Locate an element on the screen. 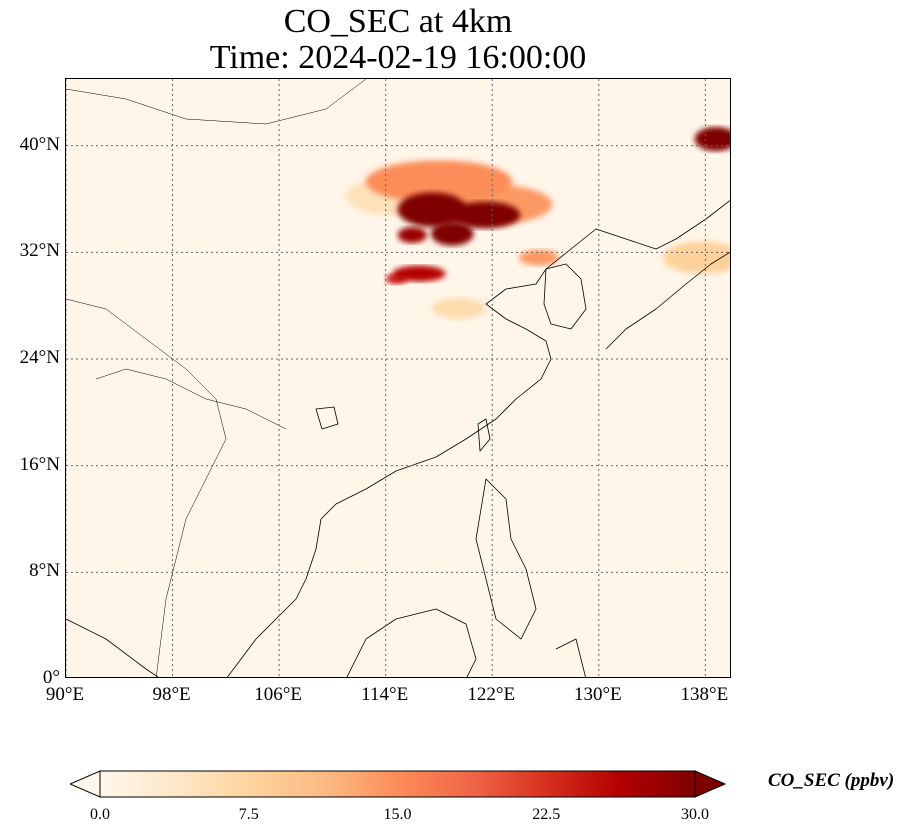 Image resolution: width=916 pixels, height=836 pixels. latitude-tick-label: 24°N is located at coordinates (39, 357).